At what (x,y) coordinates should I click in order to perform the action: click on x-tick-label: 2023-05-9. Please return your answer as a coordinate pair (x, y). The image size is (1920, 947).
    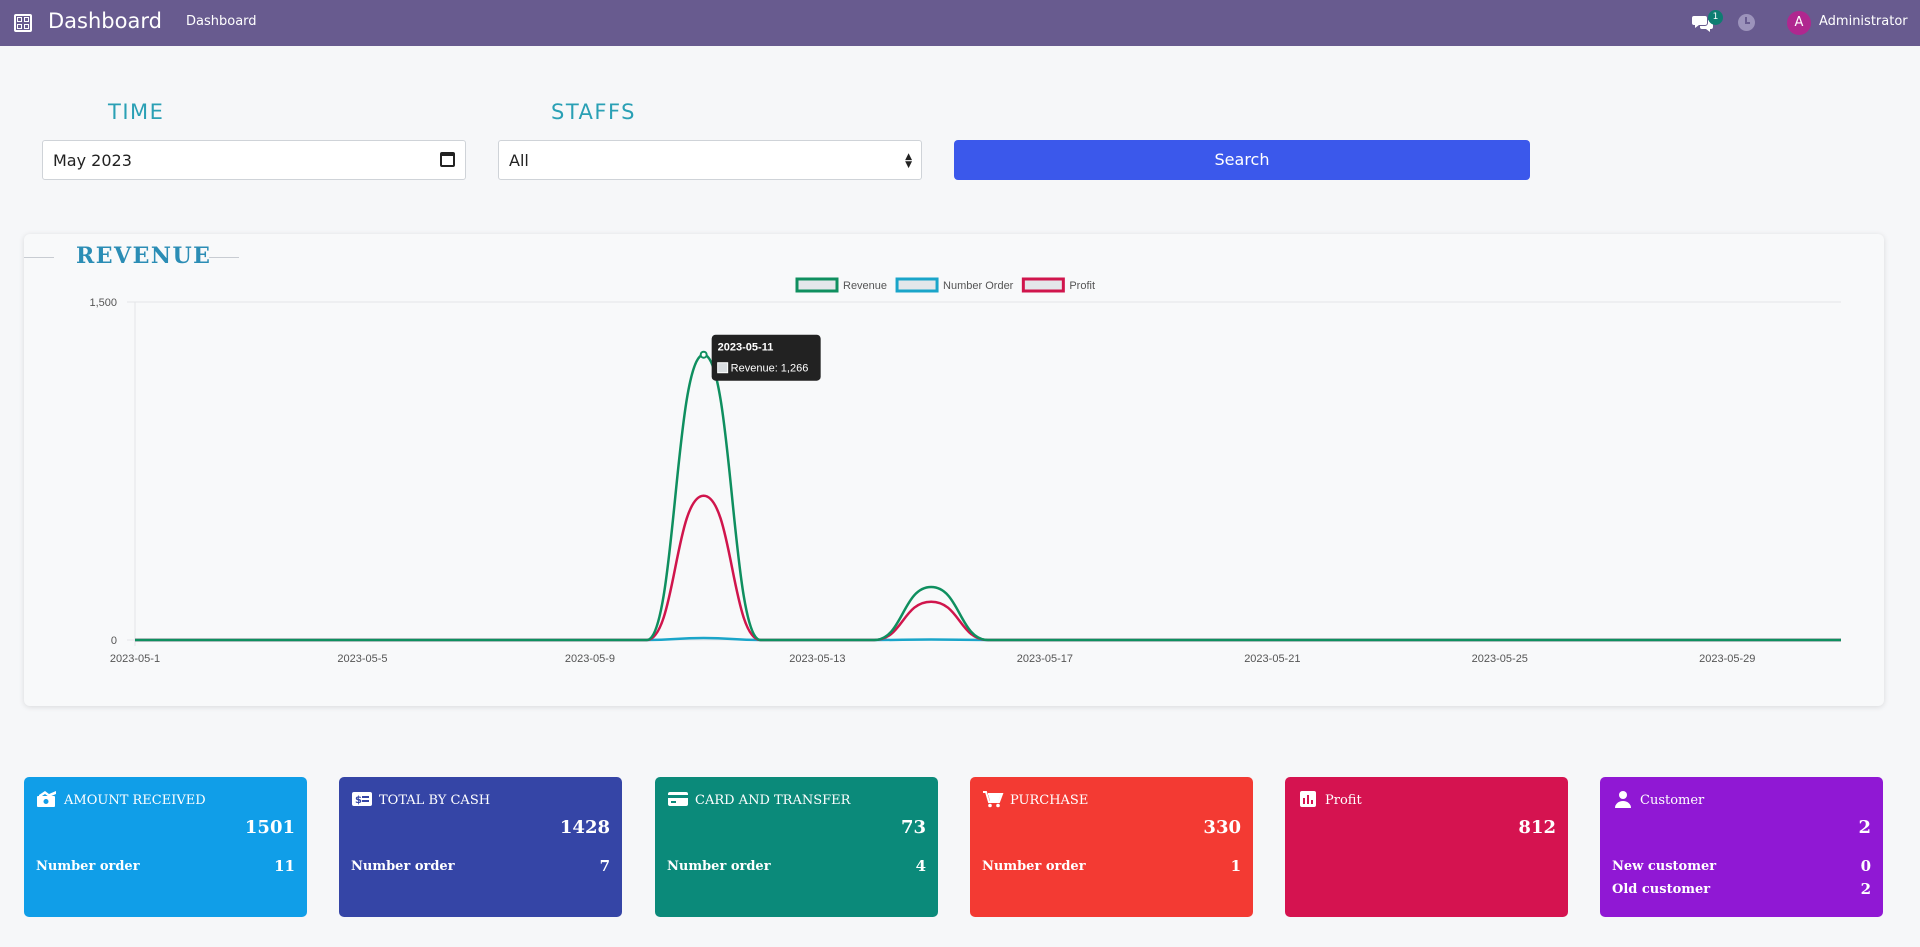
    Looking at the image, I should click on (590, 659).